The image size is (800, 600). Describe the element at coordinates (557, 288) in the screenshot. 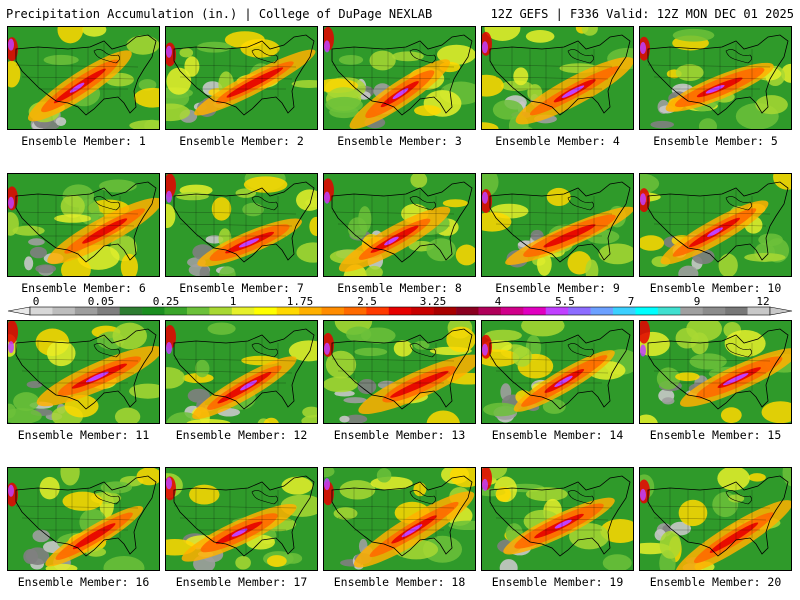

I see `ensemble-member-label: Ensemble Member: 9` at that location.